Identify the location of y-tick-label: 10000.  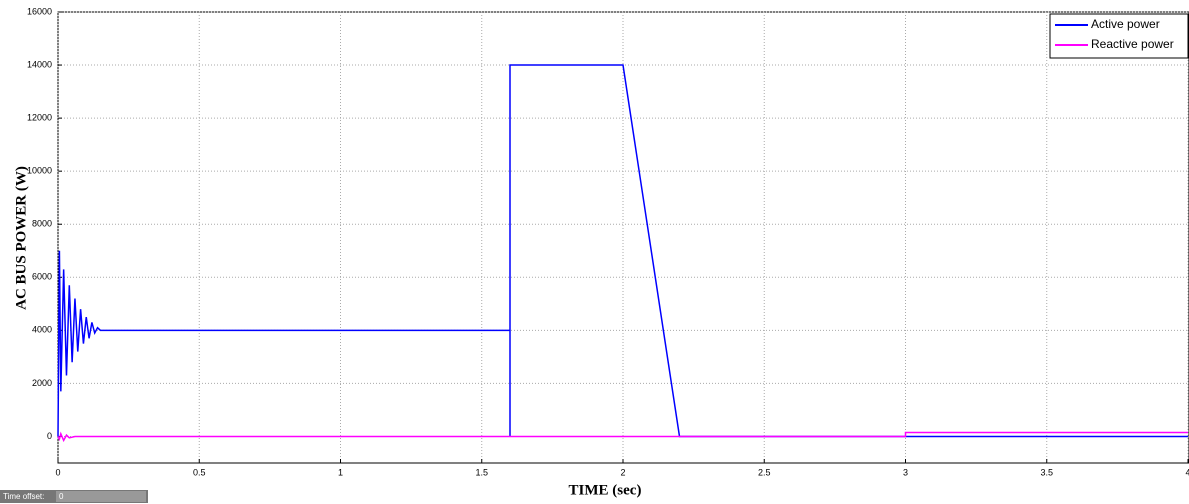
(39, 171).